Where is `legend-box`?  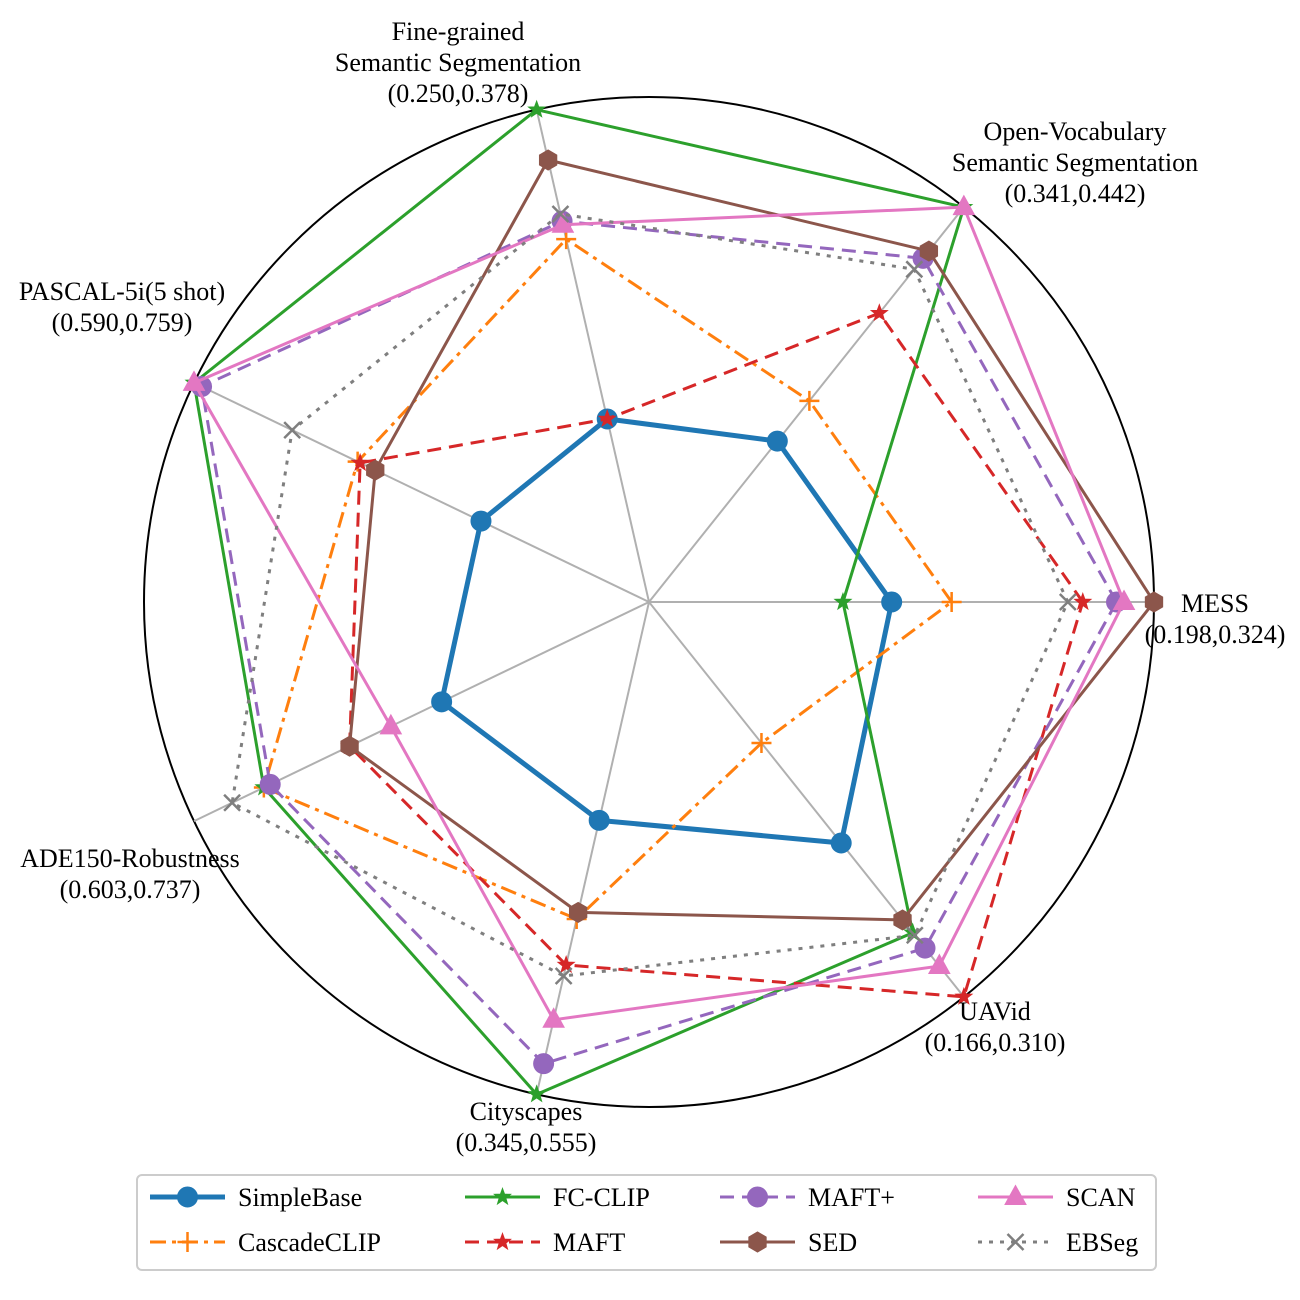 legend-box is located at coordinates (646, 1222).